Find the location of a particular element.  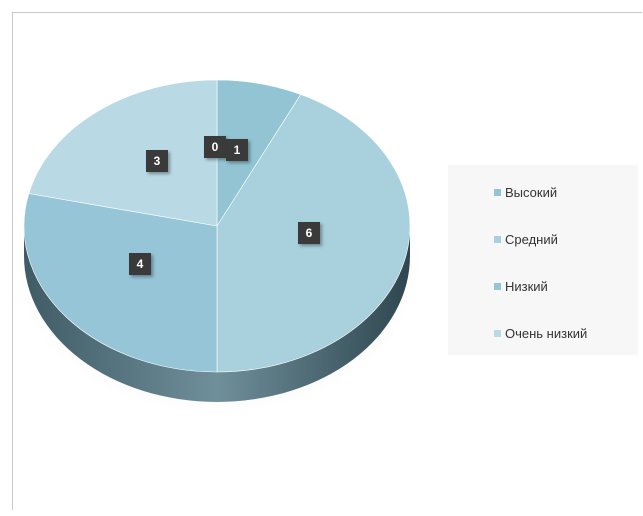

legend-item-nizkiy: Низкий is located at coordinates (521, 286).